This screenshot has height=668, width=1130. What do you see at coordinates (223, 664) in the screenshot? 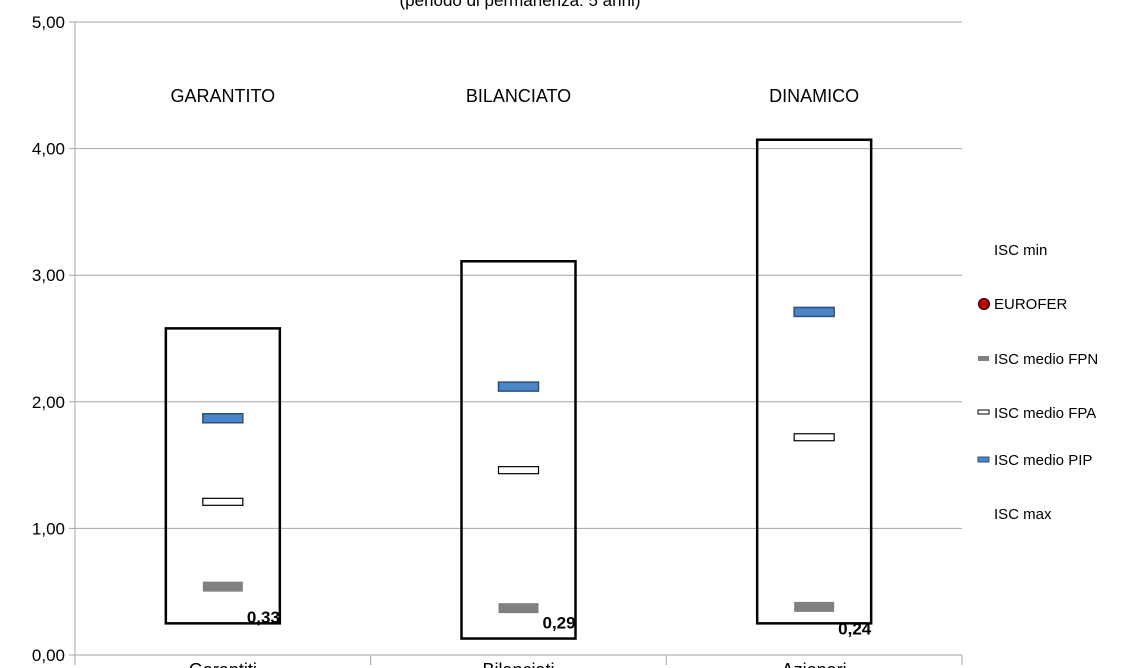
I see `x-category-label: Garantiti` at bounding box center [223, 664].